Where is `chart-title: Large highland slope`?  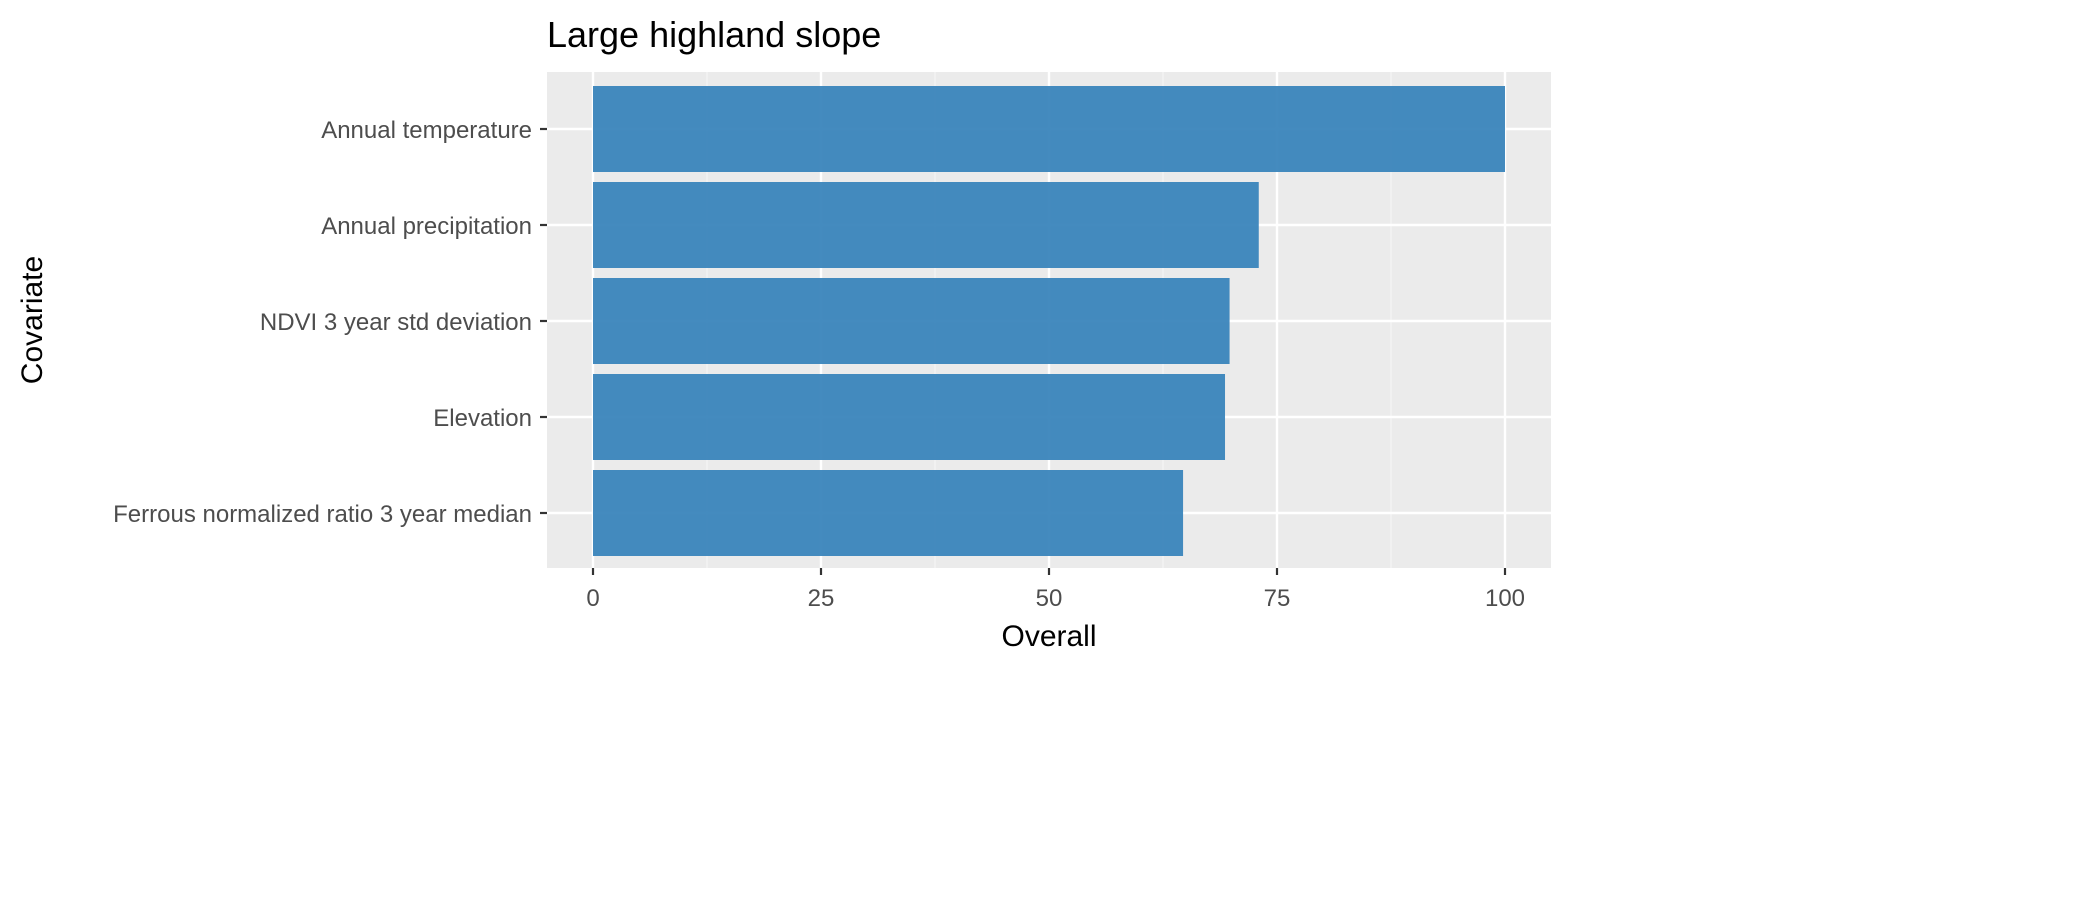 chart-title: Large highland slope is located at coordinates (714, 34).